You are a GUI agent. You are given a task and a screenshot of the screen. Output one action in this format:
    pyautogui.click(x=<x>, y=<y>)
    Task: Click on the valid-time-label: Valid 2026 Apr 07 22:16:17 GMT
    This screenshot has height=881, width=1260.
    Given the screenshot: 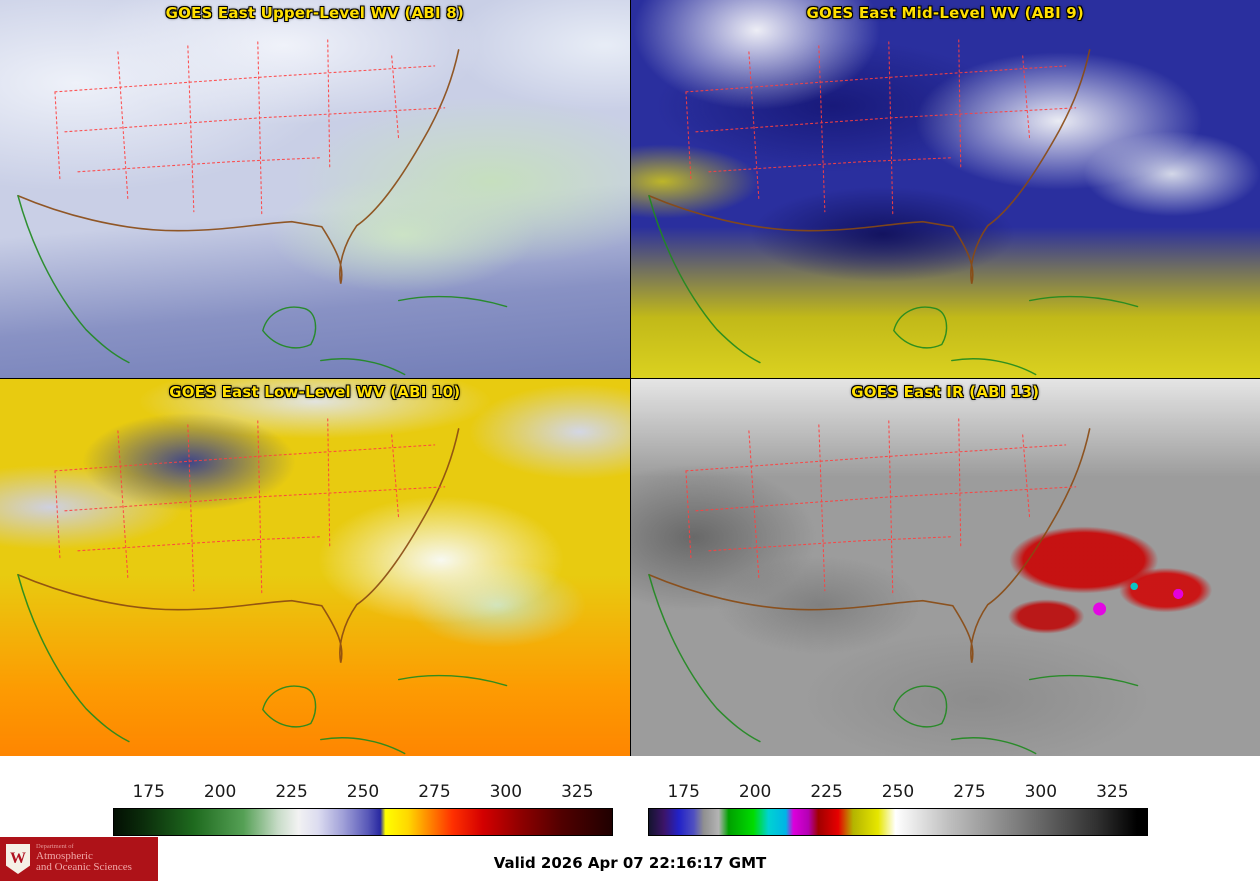 What is the action you would take?
    pyautogui.click(x=630, y=863)
    